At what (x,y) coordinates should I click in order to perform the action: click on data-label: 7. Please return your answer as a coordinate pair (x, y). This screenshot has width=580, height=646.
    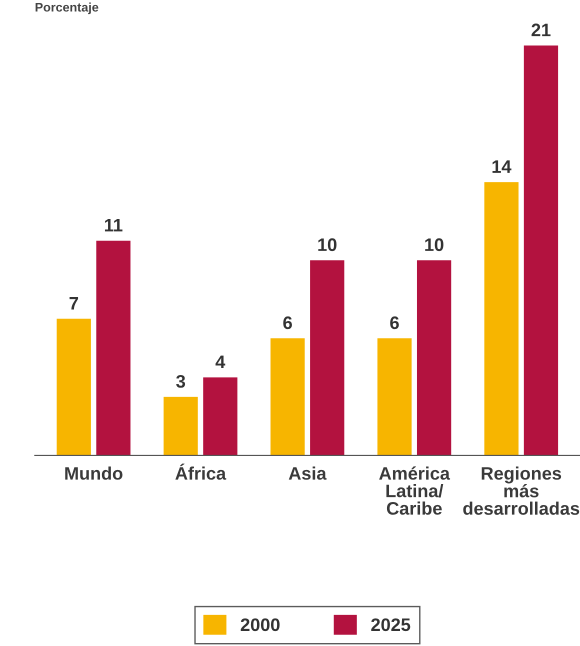
    Looking at the image, I should click on (74, 303).